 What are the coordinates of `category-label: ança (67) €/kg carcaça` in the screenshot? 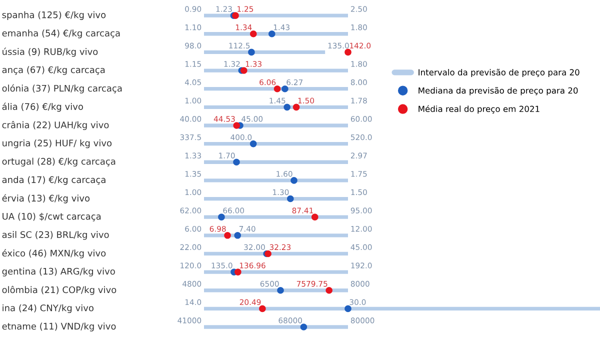 It's located at (53, 70).